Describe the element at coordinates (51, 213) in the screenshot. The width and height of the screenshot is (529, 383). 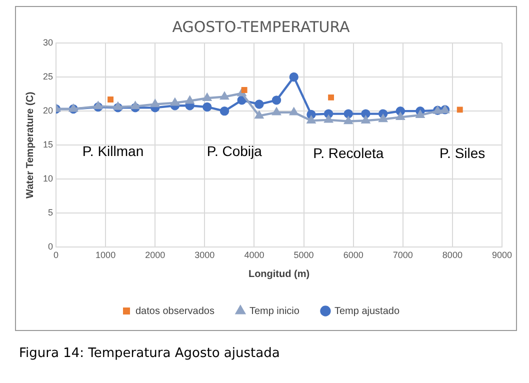
I see `y-tick-label: 5` at that location.